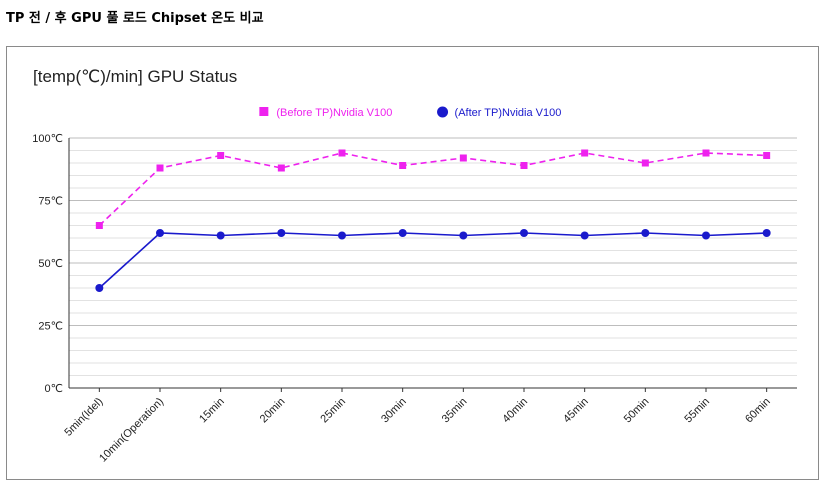 The width and height of the screenshot is (828, 491). Describe the element at coordinates (455, 411) in the screenshot. I see `x-tick-label: 35min` at that location.